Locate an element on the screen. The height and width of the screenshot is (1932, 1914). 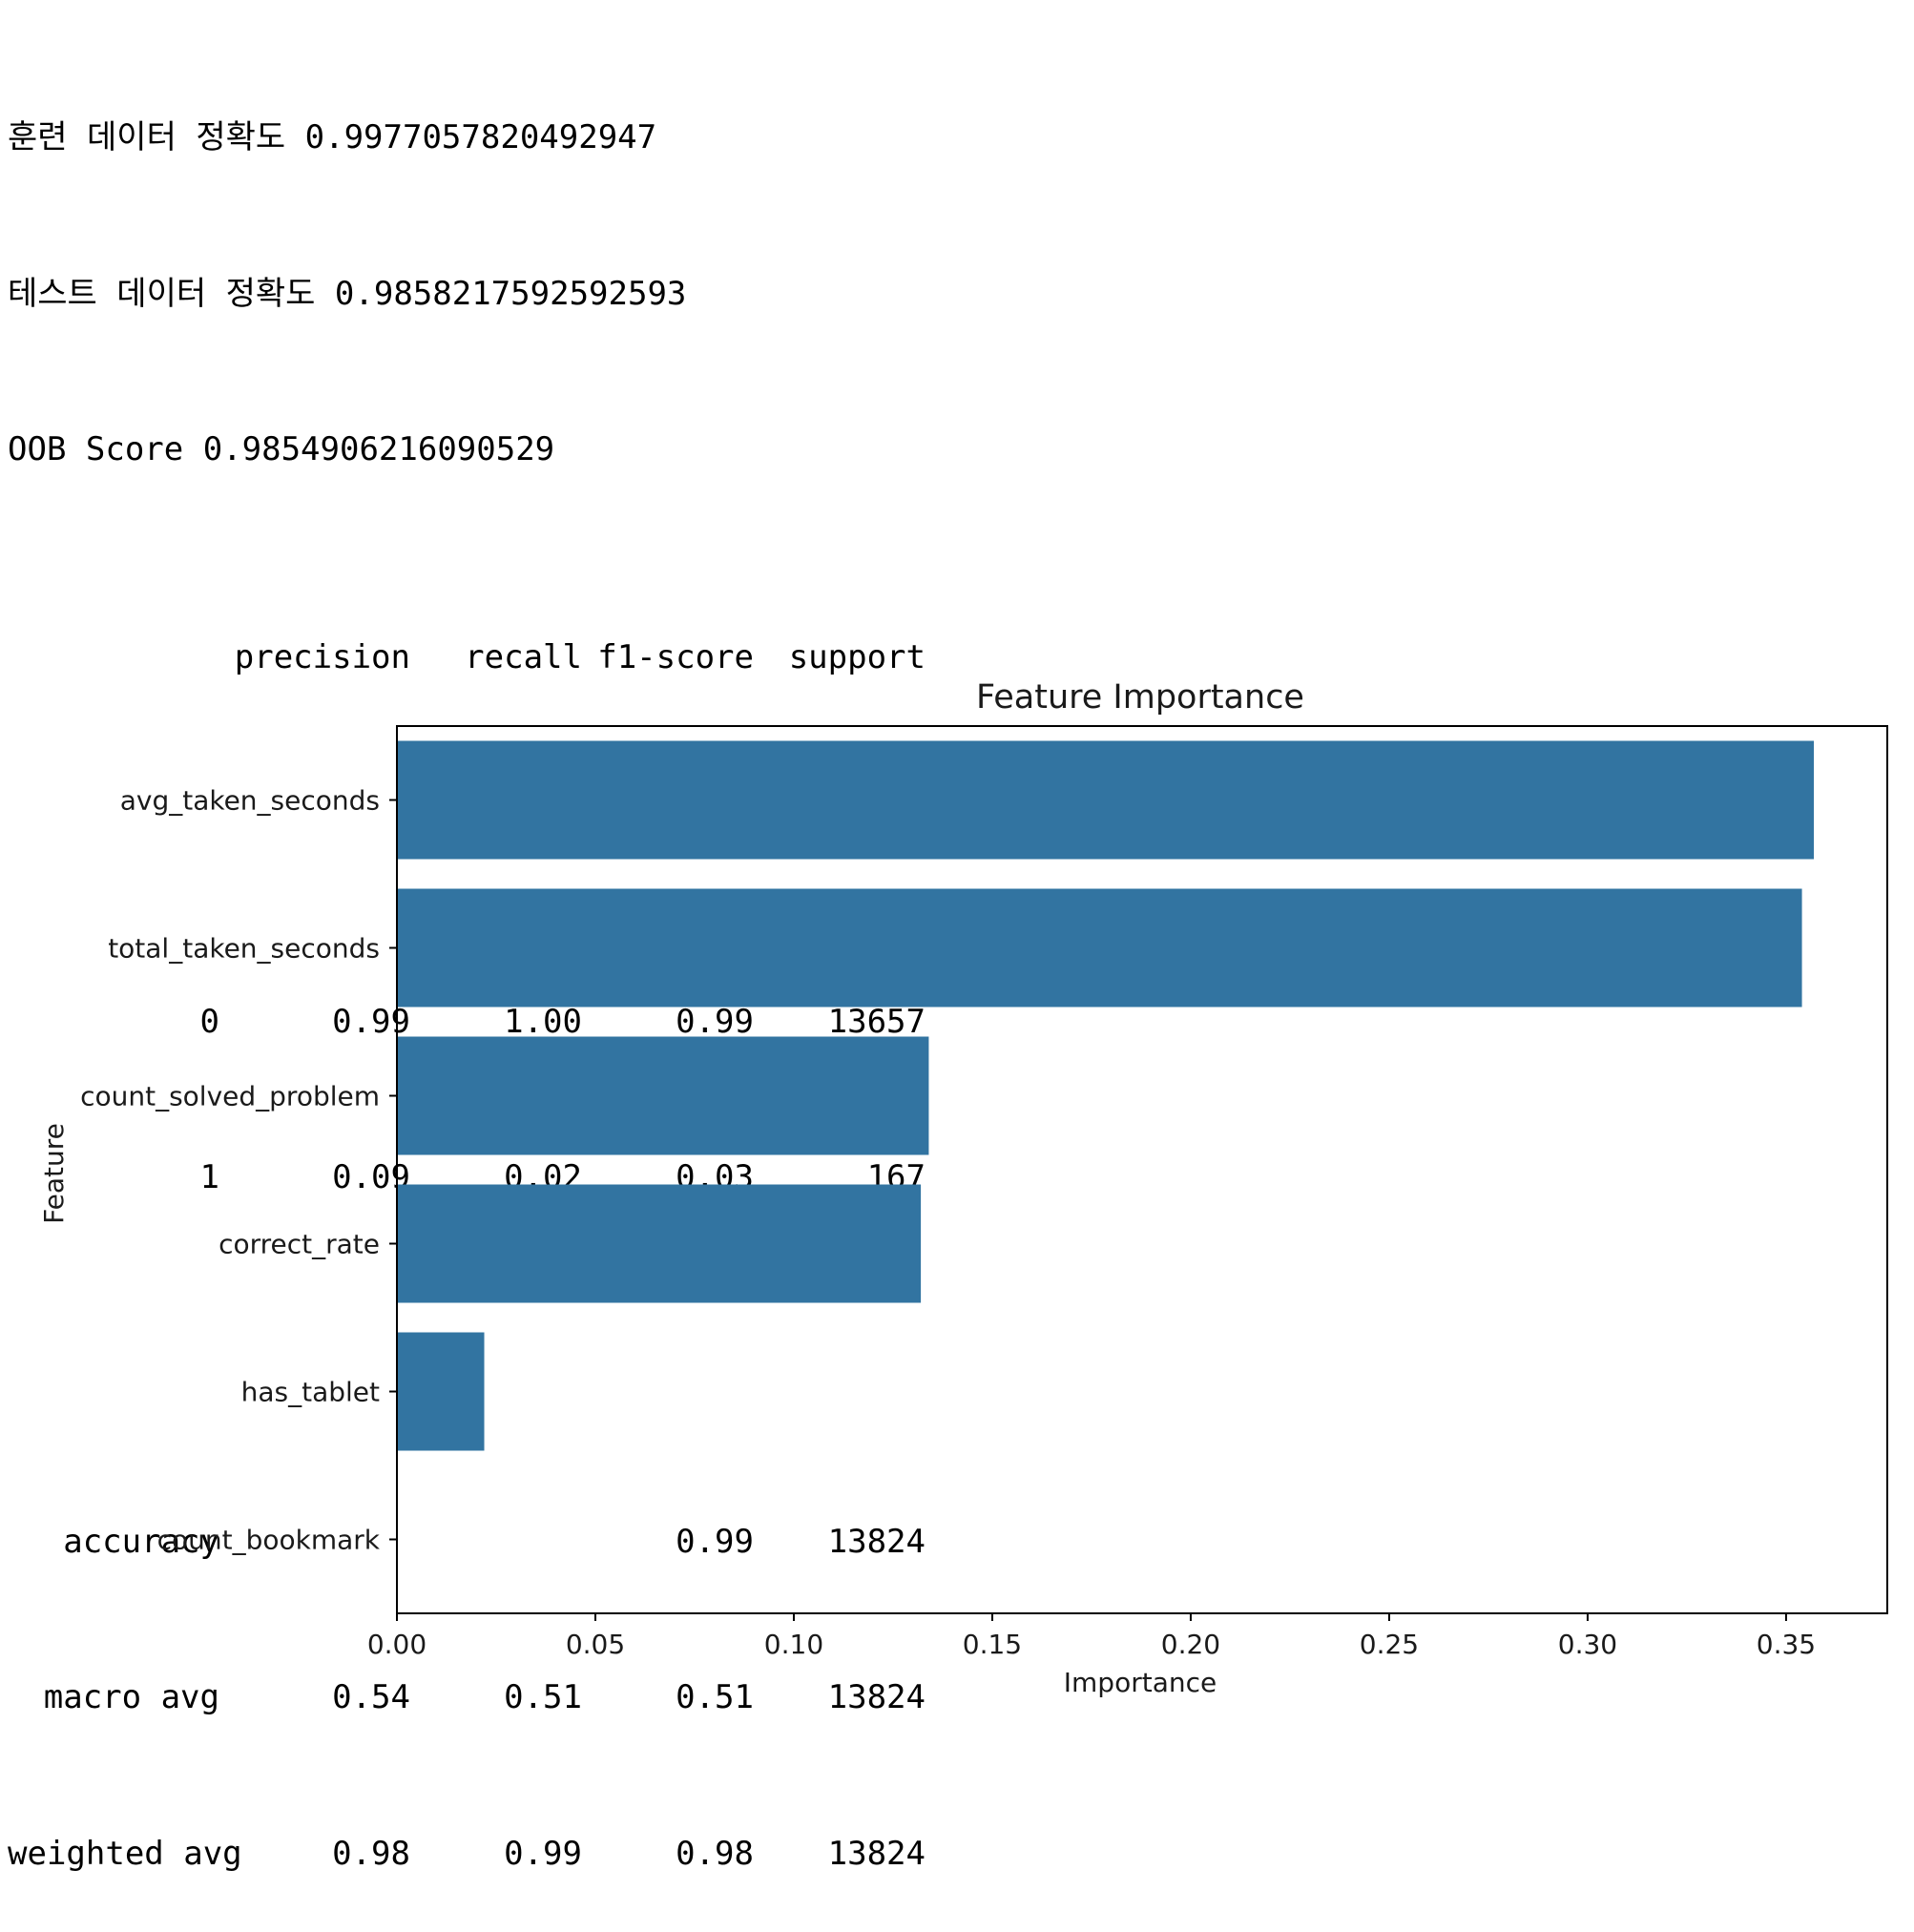
y-tick-label: count_solved_problem is located at coordinates (230, 1096).